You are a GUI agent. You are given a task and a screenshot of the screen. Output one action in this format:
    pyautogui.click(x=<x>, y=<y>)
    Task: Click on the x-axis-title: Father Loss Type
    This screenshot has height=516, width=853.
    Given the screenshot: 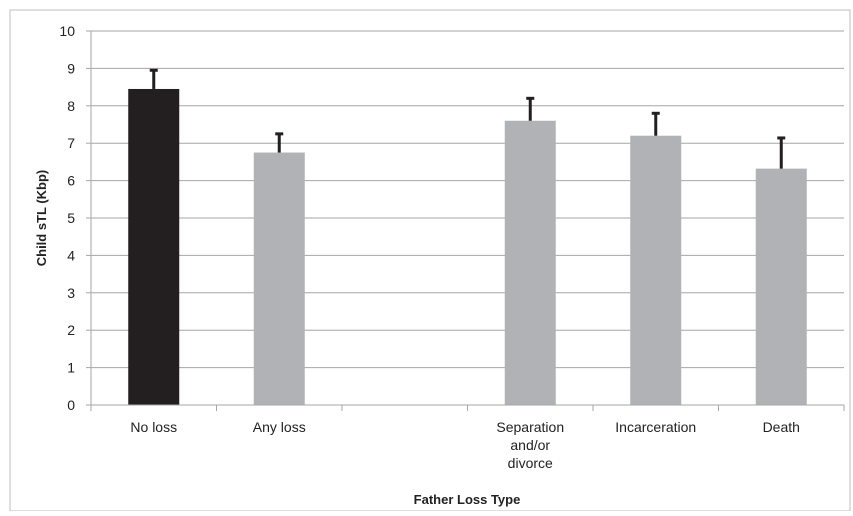 What is the action you would take?
    pyautogui.click(x=467, y=499)
    